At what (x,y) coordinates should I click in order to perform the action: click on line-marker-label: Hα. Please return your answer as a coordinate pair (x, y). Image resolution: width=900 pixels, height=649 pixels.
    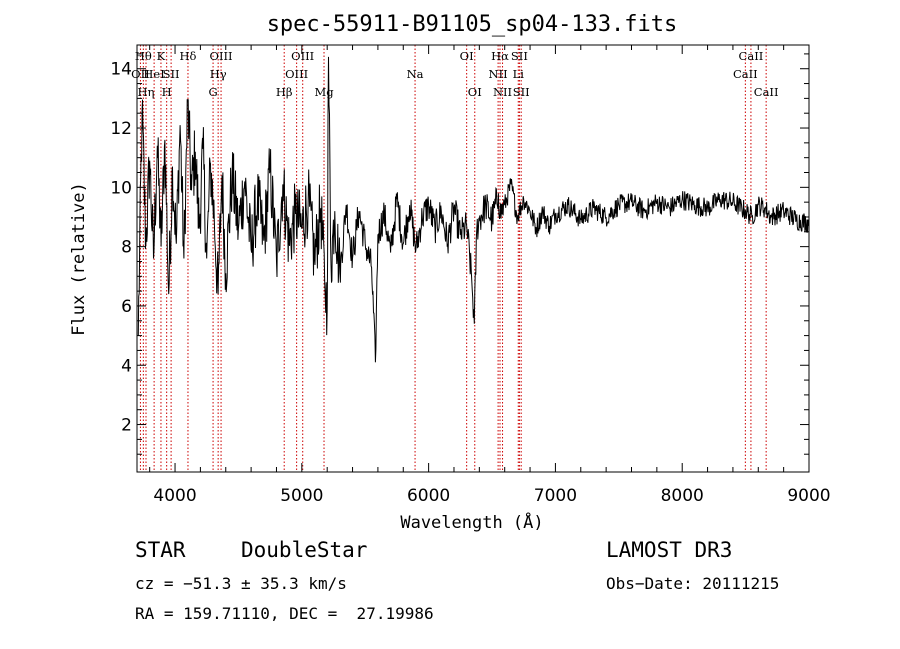
    Looking at the image, I should click on (500, 56).